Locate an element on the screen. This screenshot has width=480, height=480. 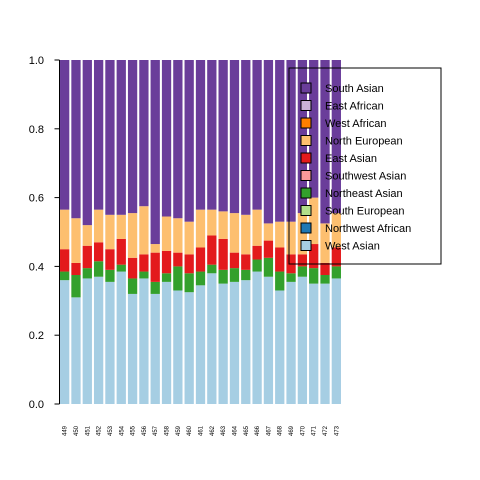
x-tick-label: 453 is located at coordinates (111, 430).